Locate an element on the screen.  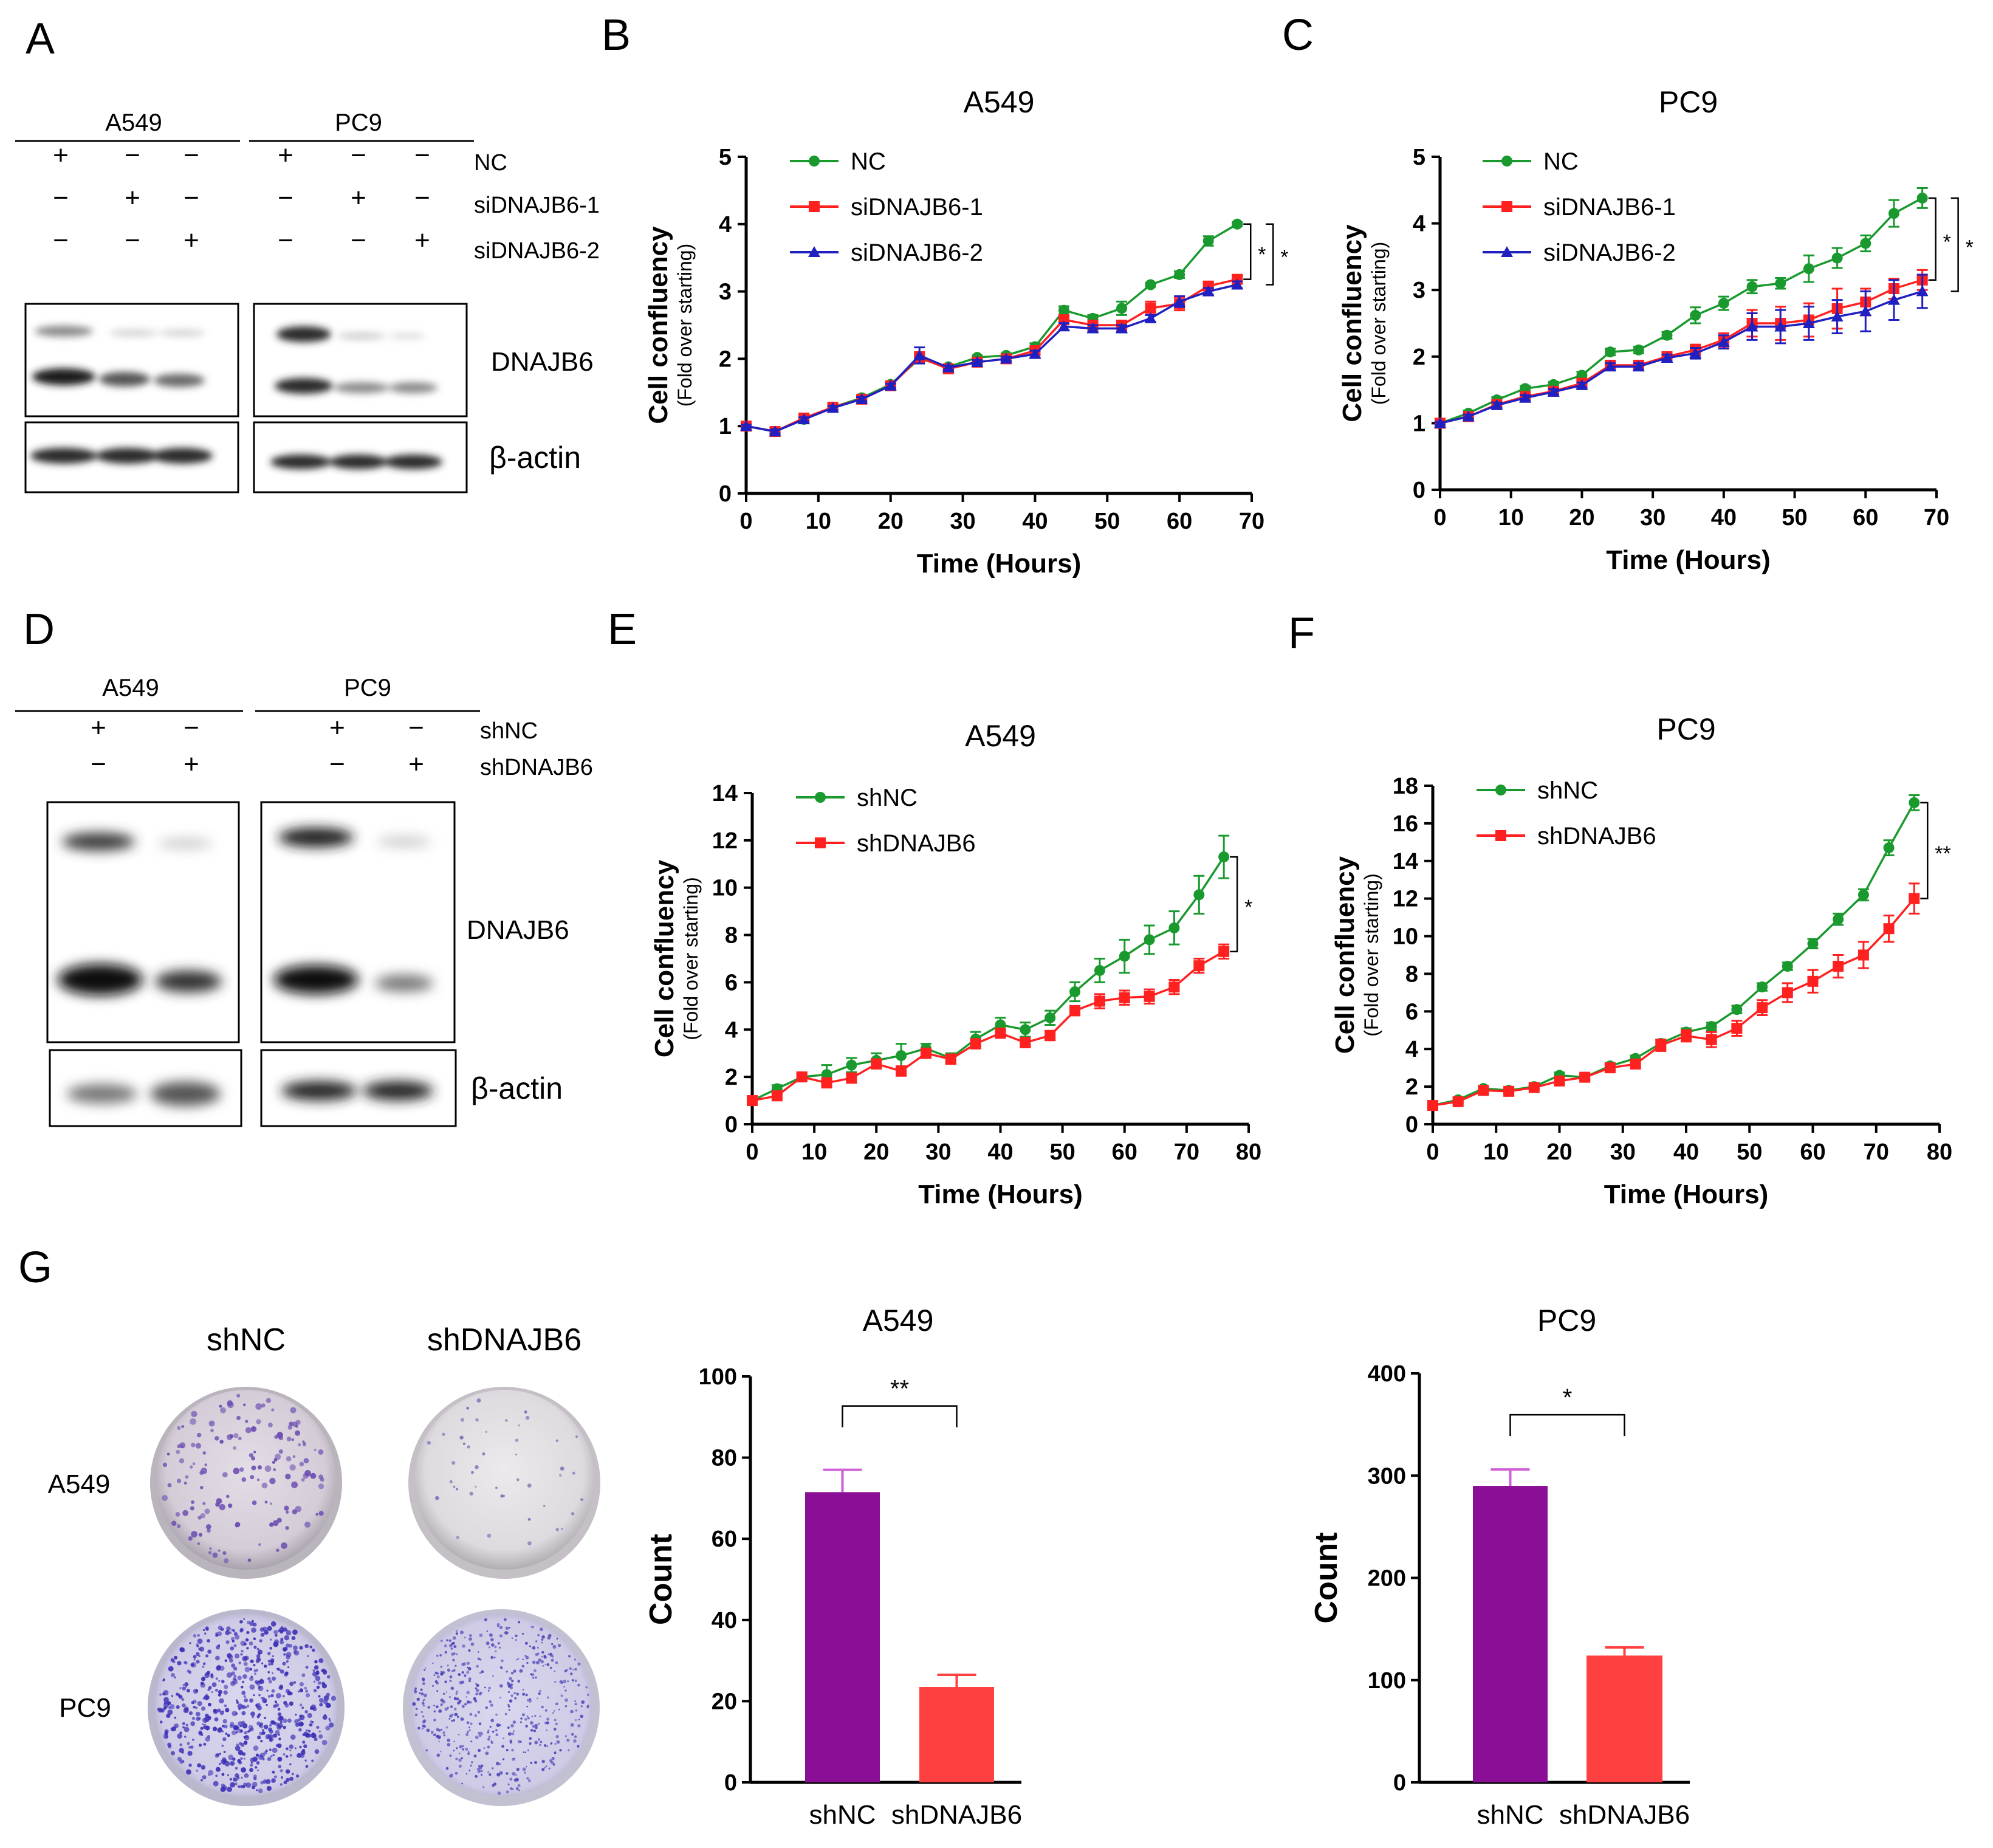
y-tick-label: 60 is located at coordinates (724, 1540).